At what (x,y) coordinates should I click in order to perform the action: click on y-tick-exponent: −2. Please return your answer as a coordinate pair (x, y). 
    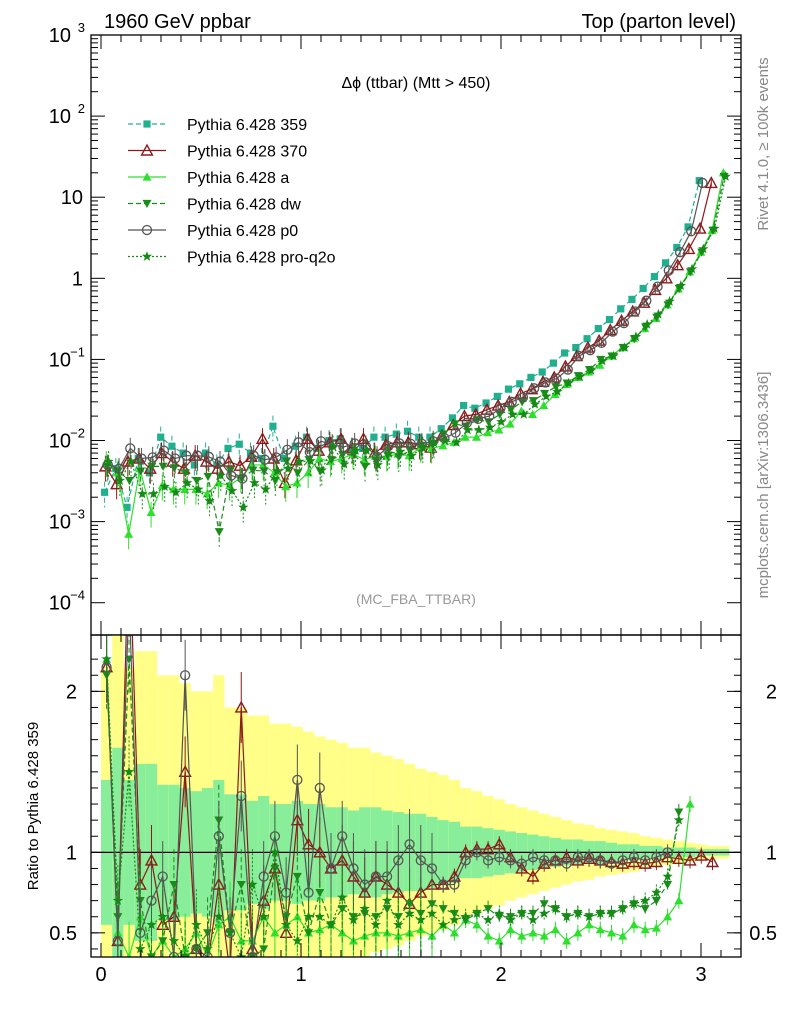
    Looking at the image, I should click on (77, 433).